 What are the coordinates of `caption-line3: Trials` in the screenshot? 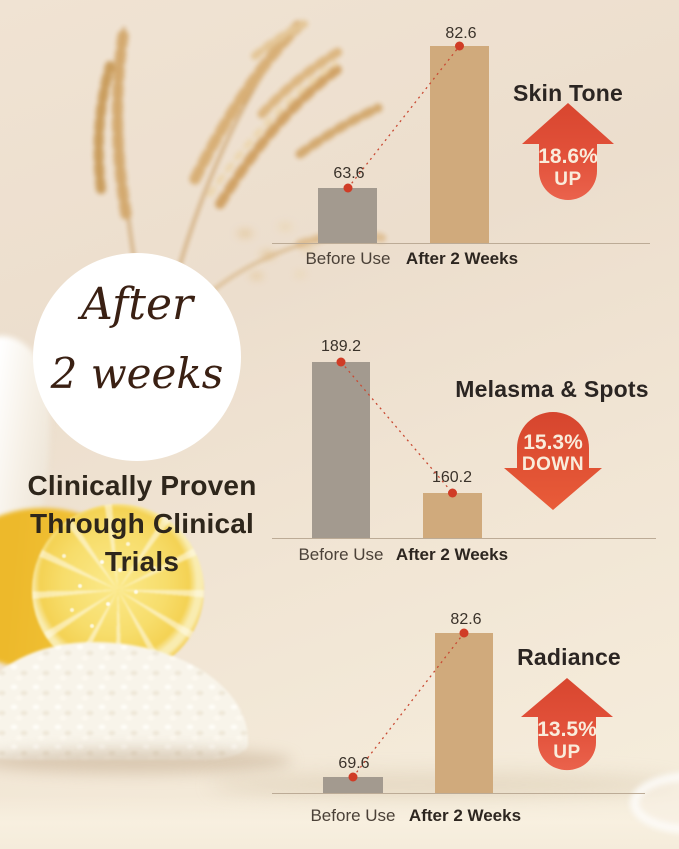 It's located at (142, 561).